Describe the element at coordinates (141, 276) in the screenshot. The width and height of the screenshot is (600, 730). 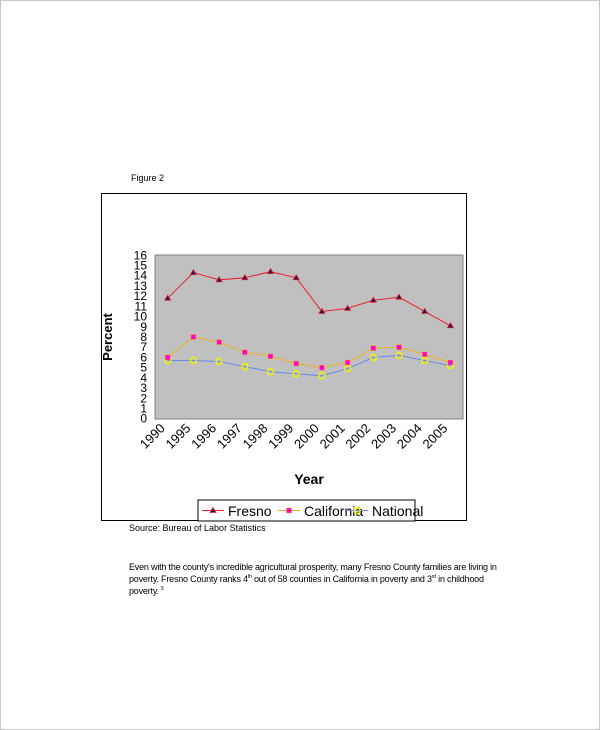
I see `y-tick-label: 14` at that location.